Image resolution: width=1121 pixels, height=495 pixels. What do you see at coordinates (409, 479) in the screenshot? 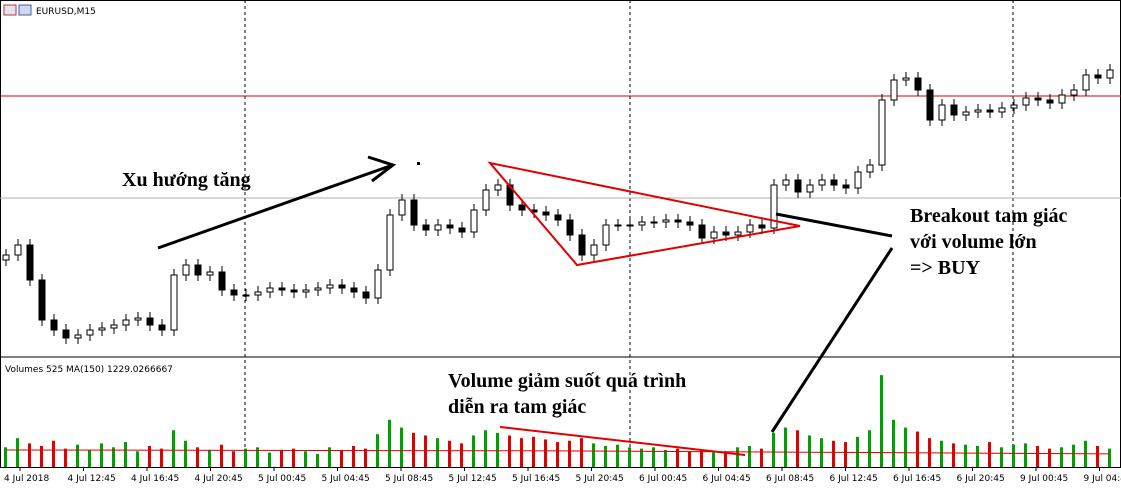
I see `x-tick-label: 5 Jul 08:45` at bounding box center [409, 479].